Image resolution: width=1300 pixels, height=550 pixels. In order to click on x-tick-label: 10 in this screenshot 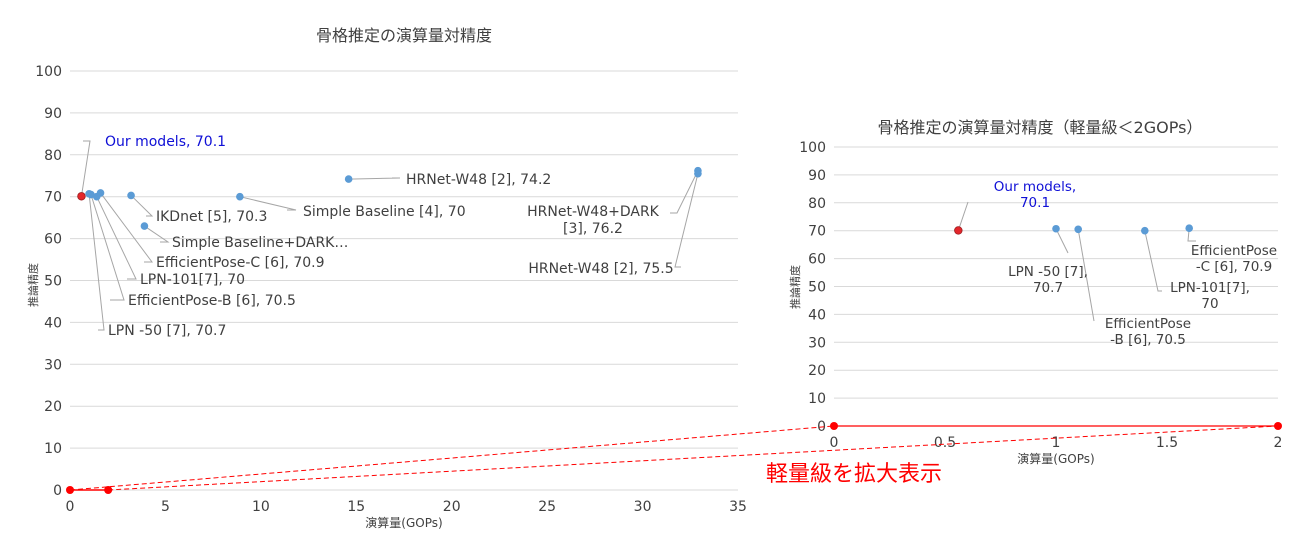, I will do `click(261, 507)`.